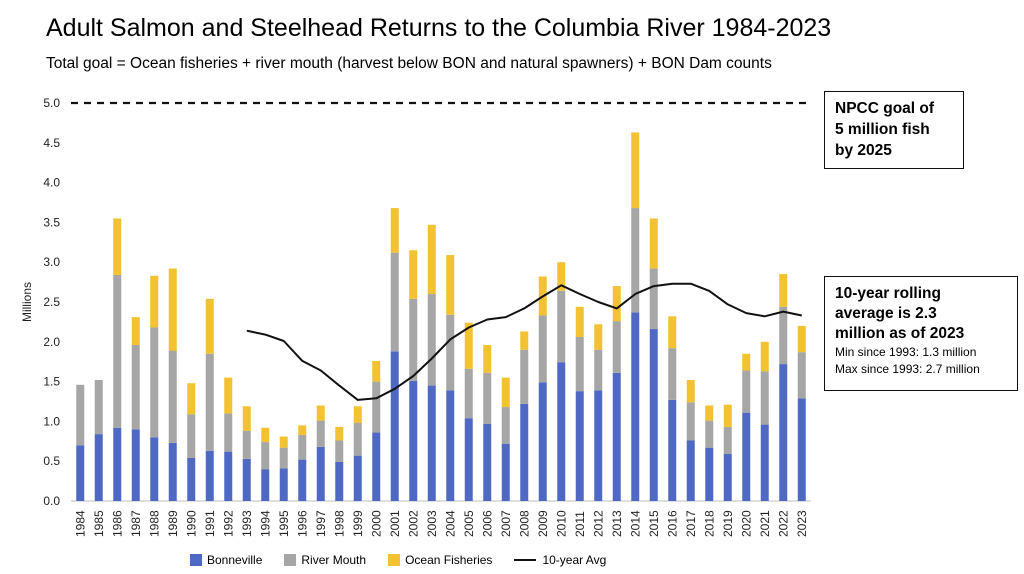  I want to click on goal-line-1: NPCC goal of, so click(885, 108).